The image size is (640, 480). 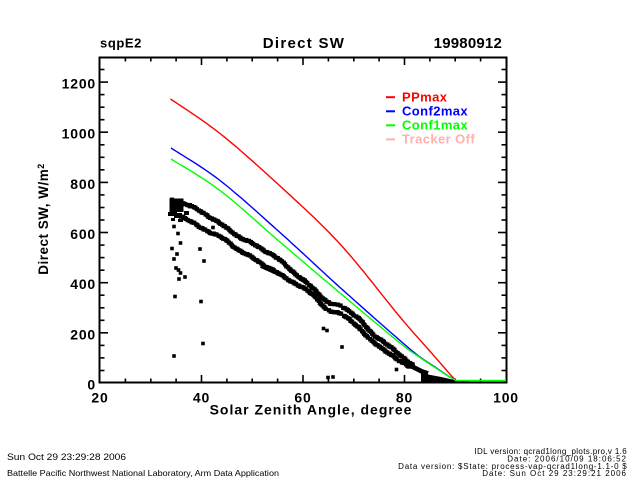 What do you see at coordinates (506, 398) in the screenshot?
I see `svg-text: 100` at bounding box center [506, 398].